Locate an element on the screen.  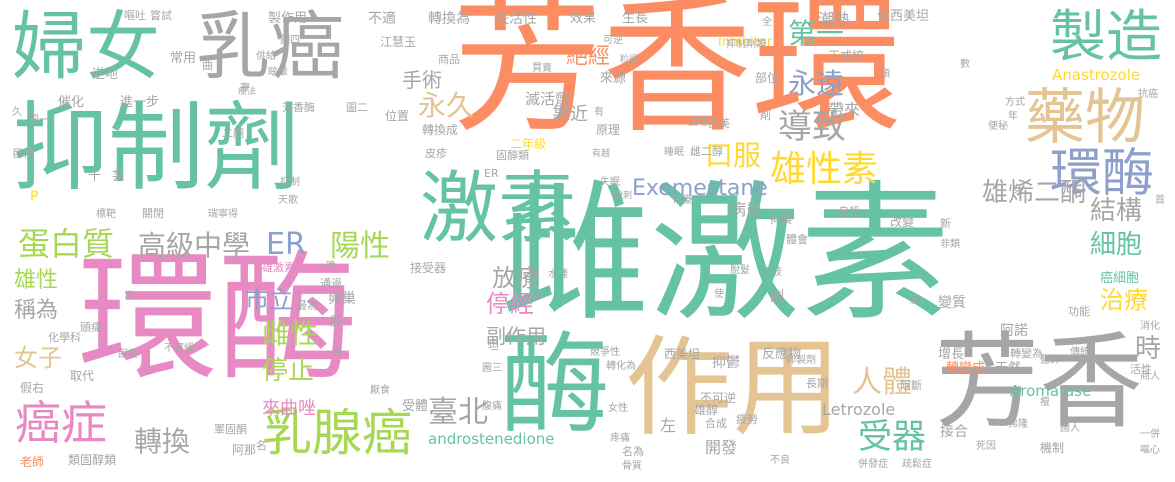
word-degenerate: 變質 is located at coordinates (952, 303).